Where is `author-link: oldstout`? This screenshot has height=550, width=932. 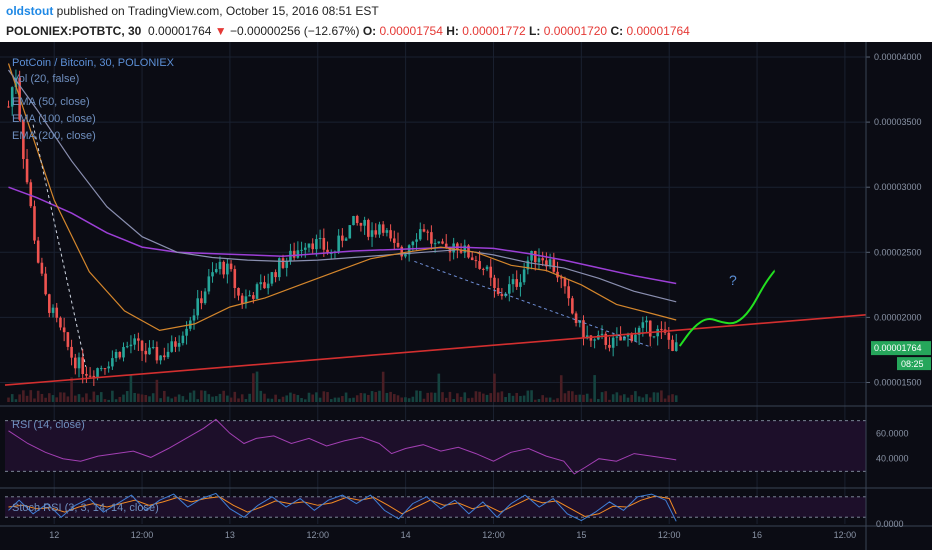 author-link: oldstout is located at coordinates (30, 11).